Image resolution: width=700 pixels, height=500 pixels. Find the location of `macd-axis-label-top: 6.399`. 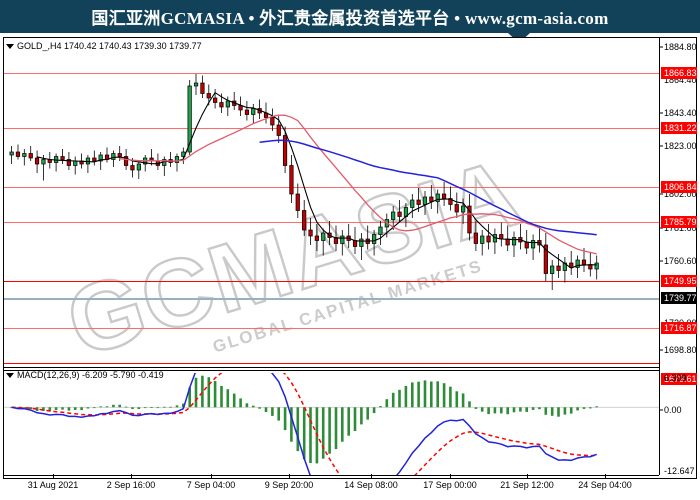

macd-axis-label-top: 6.399 is located at coordinates (675, 378).